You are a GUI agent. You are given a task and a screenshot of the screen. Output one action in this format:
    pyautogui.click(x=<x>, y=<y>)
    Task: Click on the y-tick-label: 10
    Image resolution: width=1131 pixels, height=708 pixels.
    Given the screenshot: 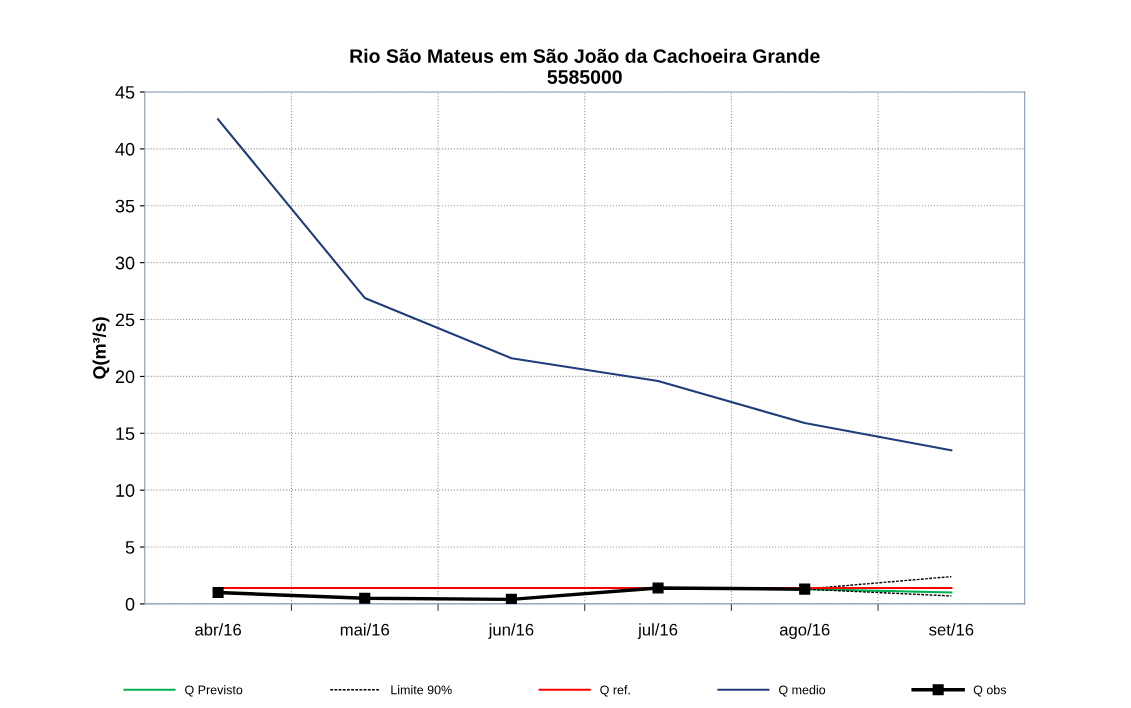 What is the action you would take?
    pyautogui.click(x=125, y=490)
    